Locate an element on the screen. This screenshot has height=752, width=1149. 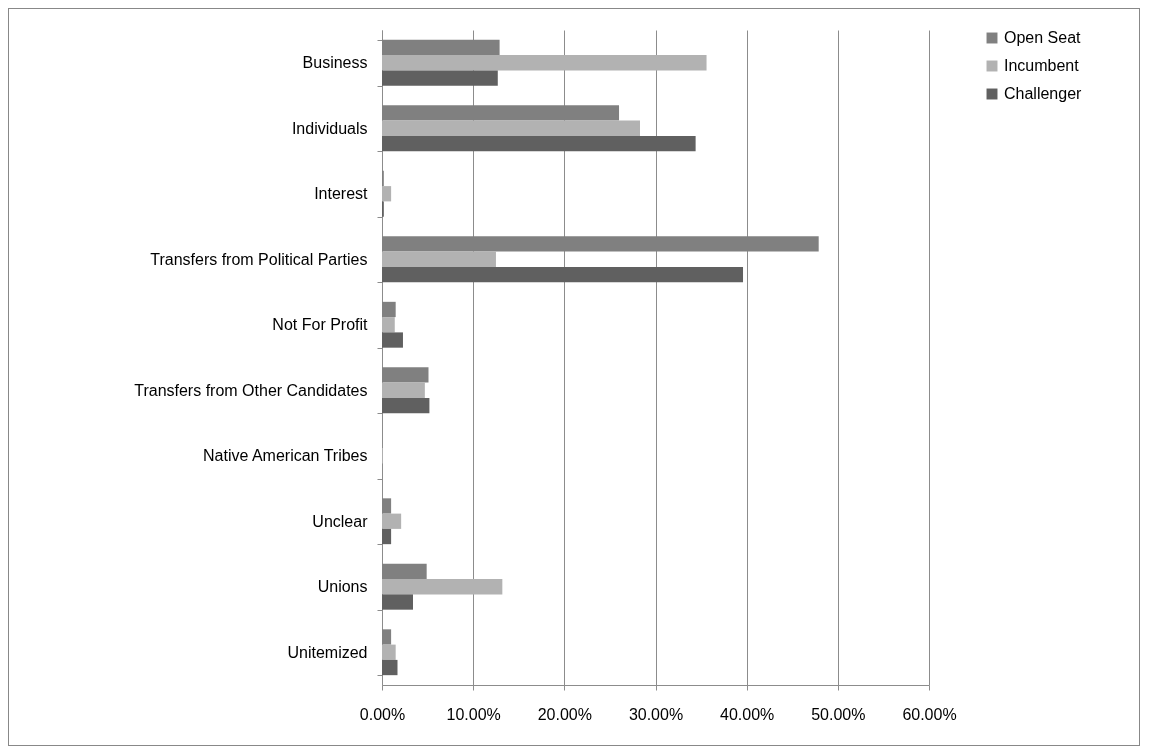
legend-label: Open Seat is located at coordinates (1043, 37).